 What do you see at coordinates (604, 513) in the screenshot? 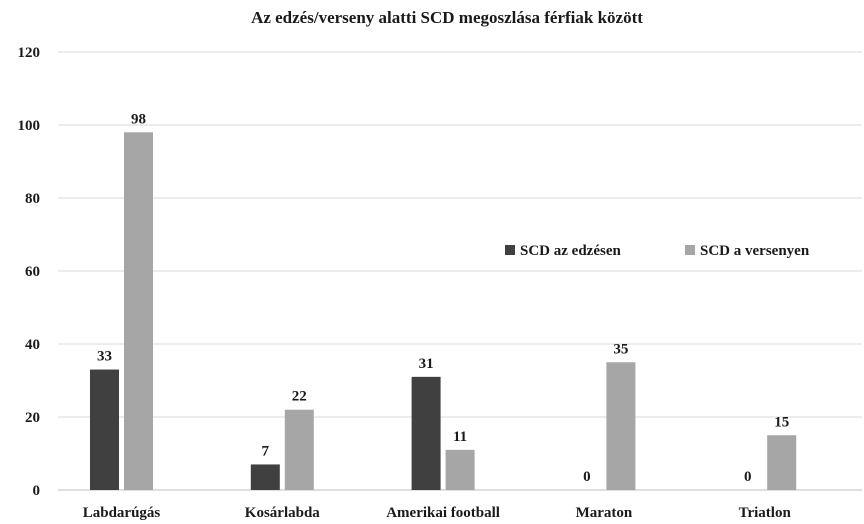
I see `x-tick-label: Maraton` at bounding box center [604, 513].